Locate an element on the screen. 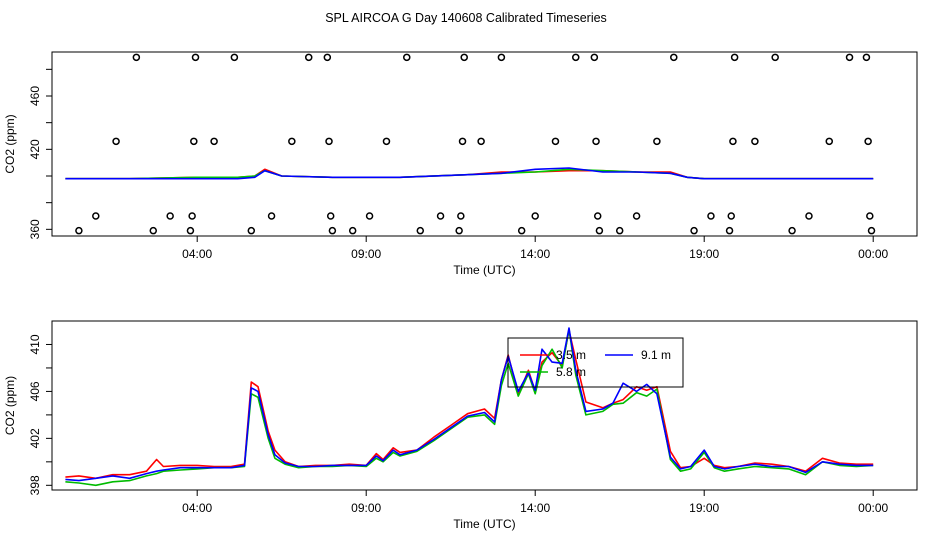 The width and height of the screenshot is (936, 540). legend-label: 9.1 m is located at coordinates (656, 355).